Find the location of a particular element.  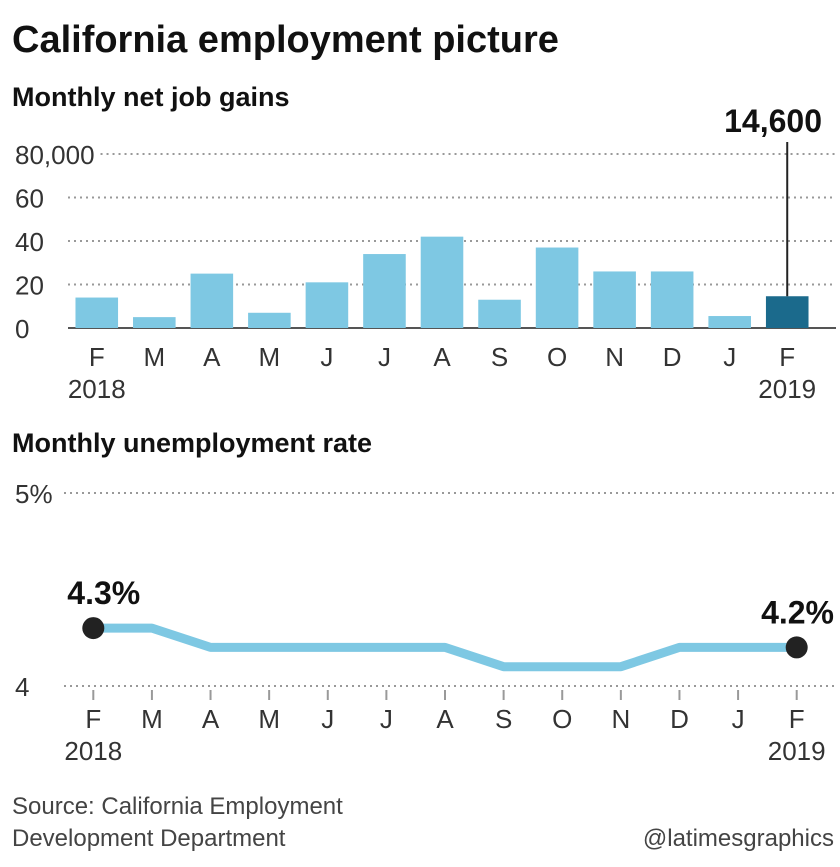

value-label: 14,600 is located at coordinates (773, 121).